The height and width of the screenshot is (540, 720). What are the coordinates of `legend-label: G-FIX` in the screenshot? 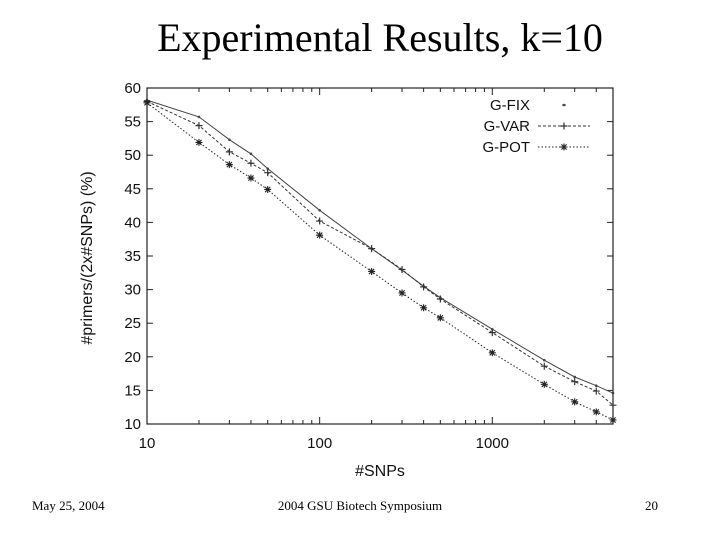 It's located at (510, 105).